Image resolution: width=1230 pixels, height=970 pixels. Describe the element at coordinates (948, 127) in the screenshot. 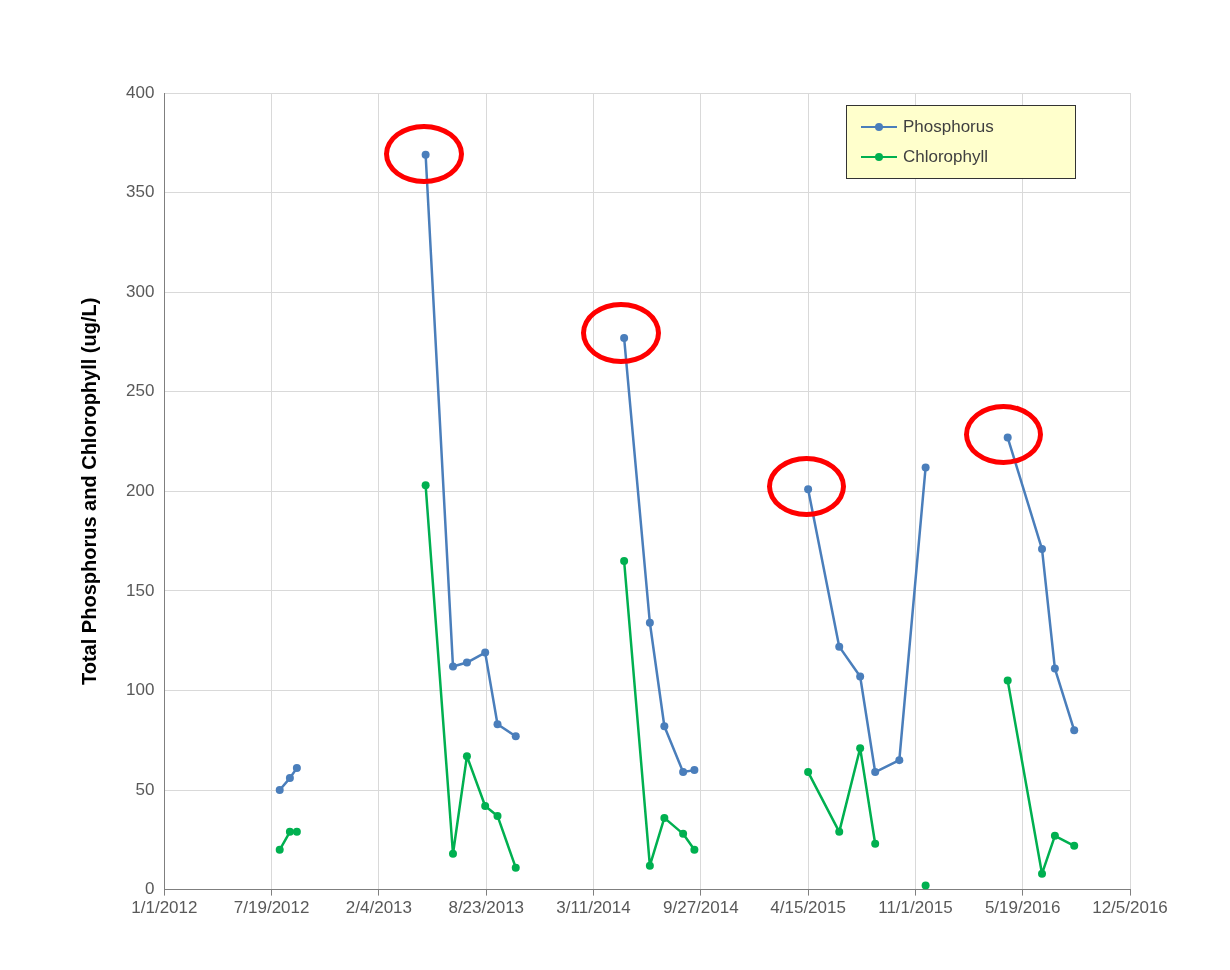

I see `legend-label: Phosphorus` at that location.